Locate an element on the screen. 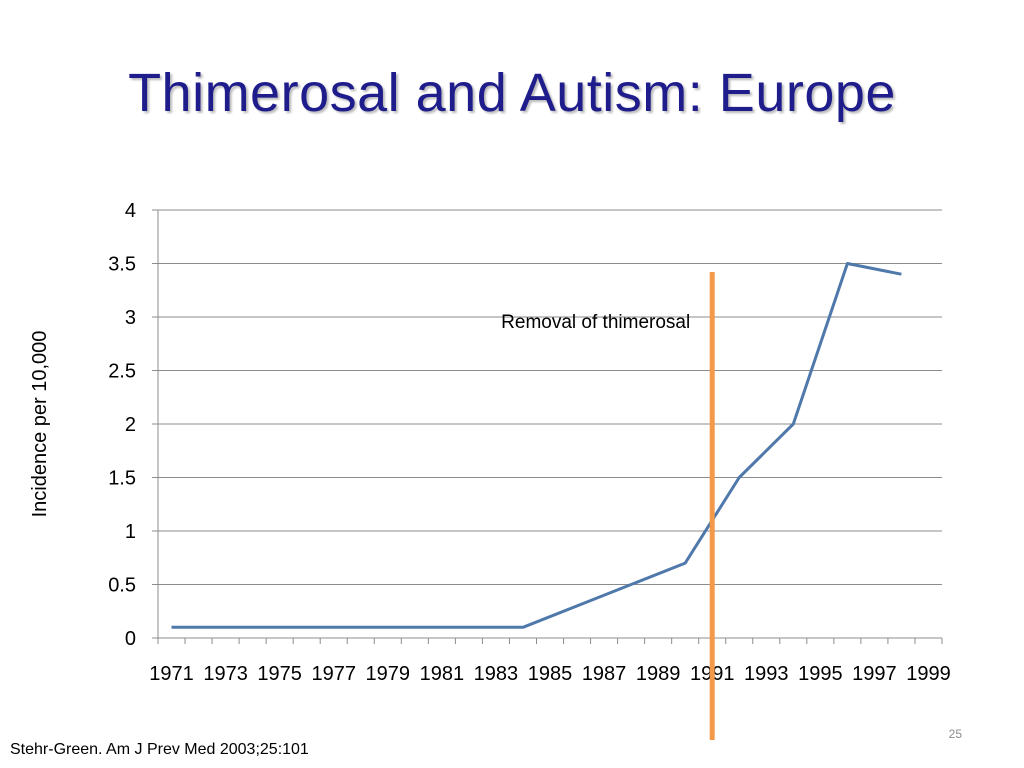 The height and width of the screenshot is (768, 1024). y-tick-label: 2 is located at coordinates (130, 425).